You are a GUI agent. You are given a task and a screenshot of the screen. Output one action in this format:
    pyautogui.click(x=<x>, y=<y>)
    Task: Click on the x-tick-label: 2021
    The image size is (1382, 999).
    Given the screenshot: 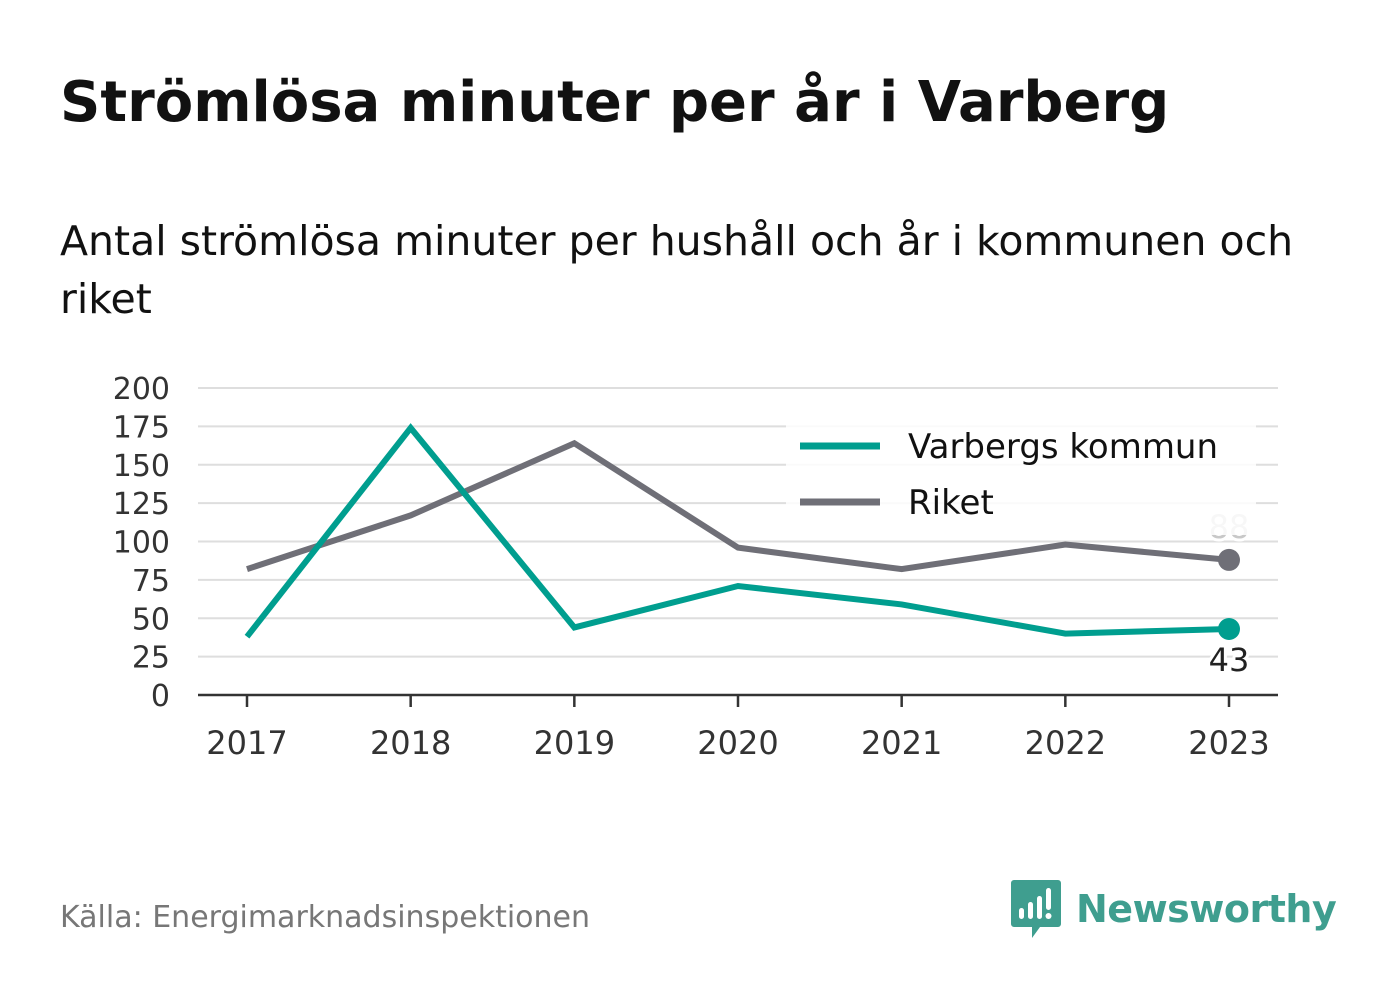 What is the action you would take?
    pyautogui.click(x=901, y=743)
    